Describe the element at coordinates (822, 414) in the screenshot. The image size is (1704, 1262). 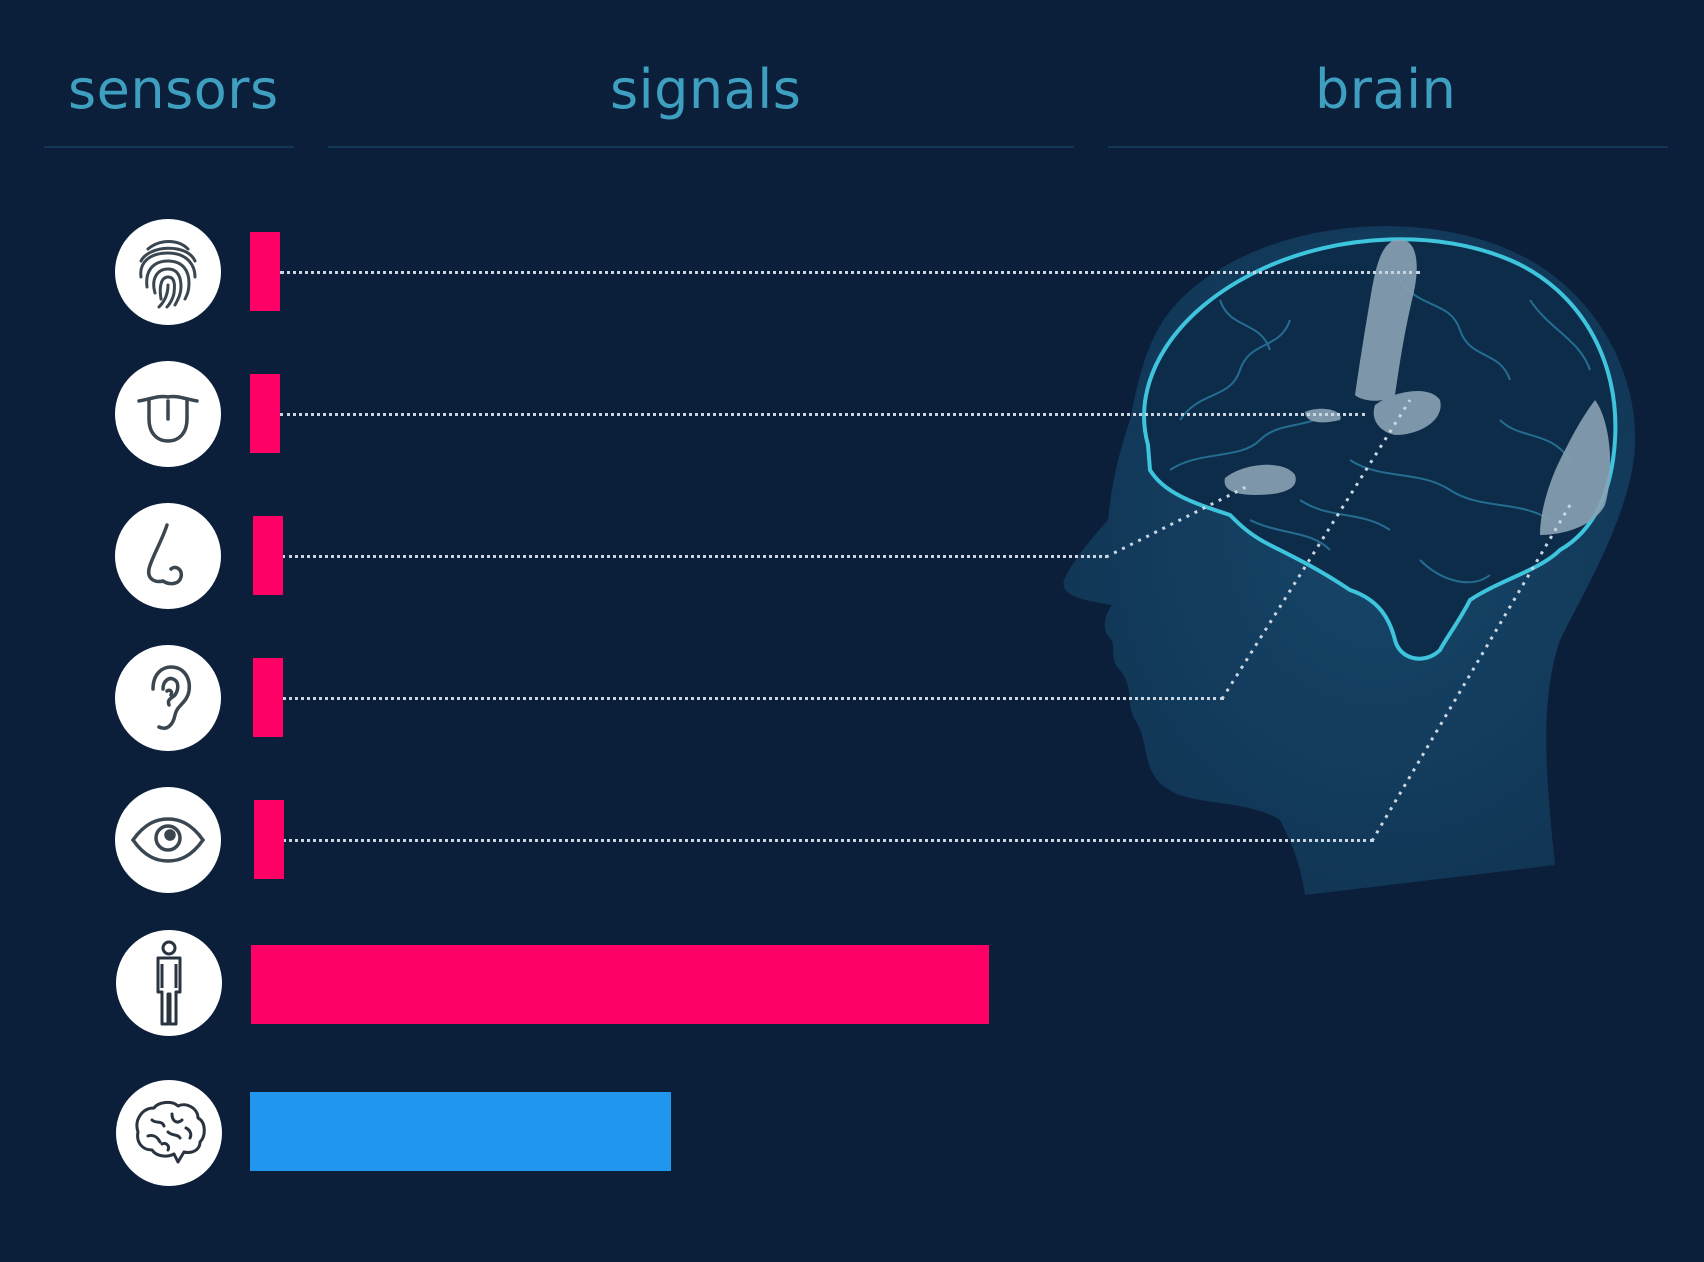
I see `taste-signal-line` at that location.